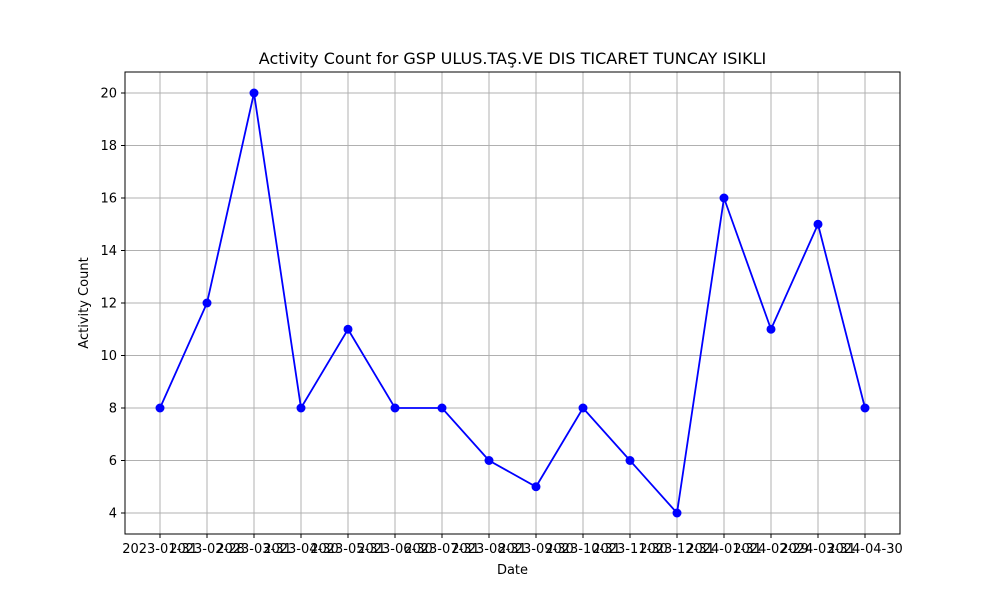 The image size is (1000, 600). Describe the element at coordinates (113, 461) in the screenshot. I see `y-tick-label: 6` at that location.